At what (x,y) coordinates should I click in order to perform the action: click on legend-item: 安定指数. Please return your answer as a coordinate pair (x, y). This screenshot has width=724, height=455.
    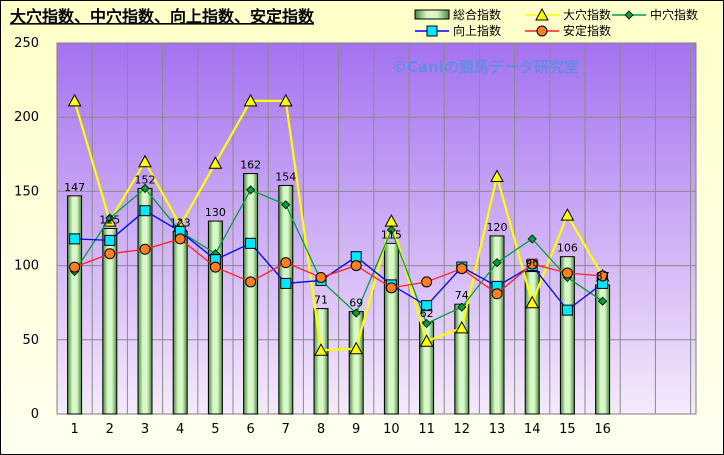
    Looking at the image, I should click on (568, 30).